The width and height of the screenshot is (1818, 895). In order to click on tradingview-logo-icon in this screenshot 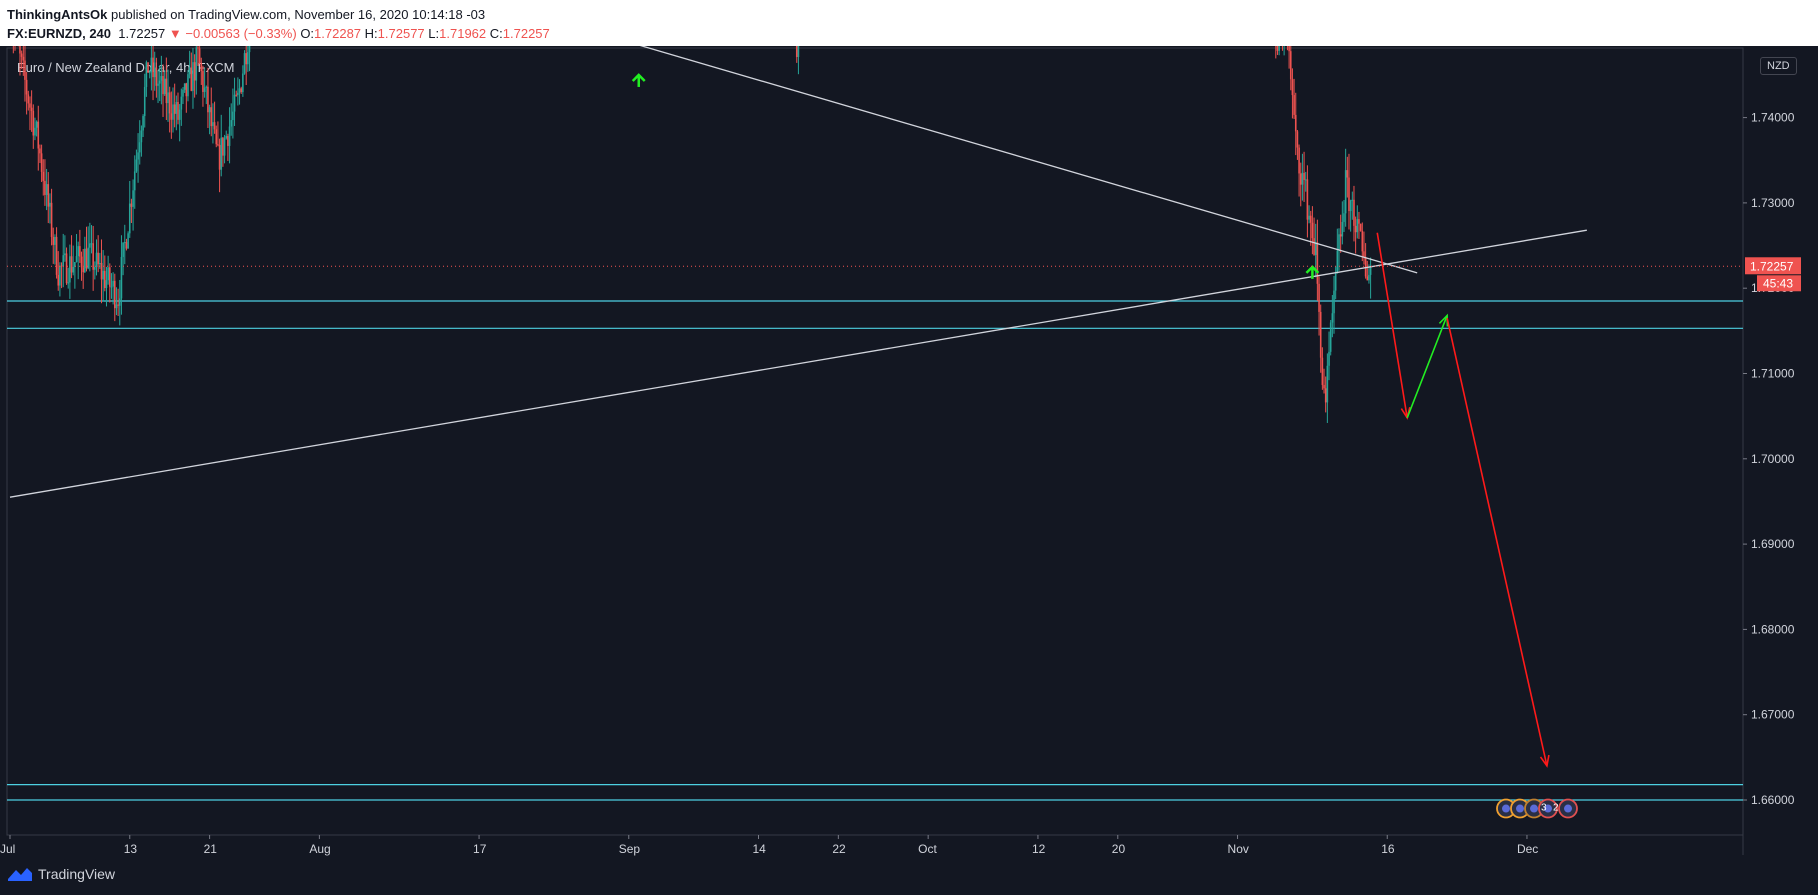, I will do `click(20, 874)`.